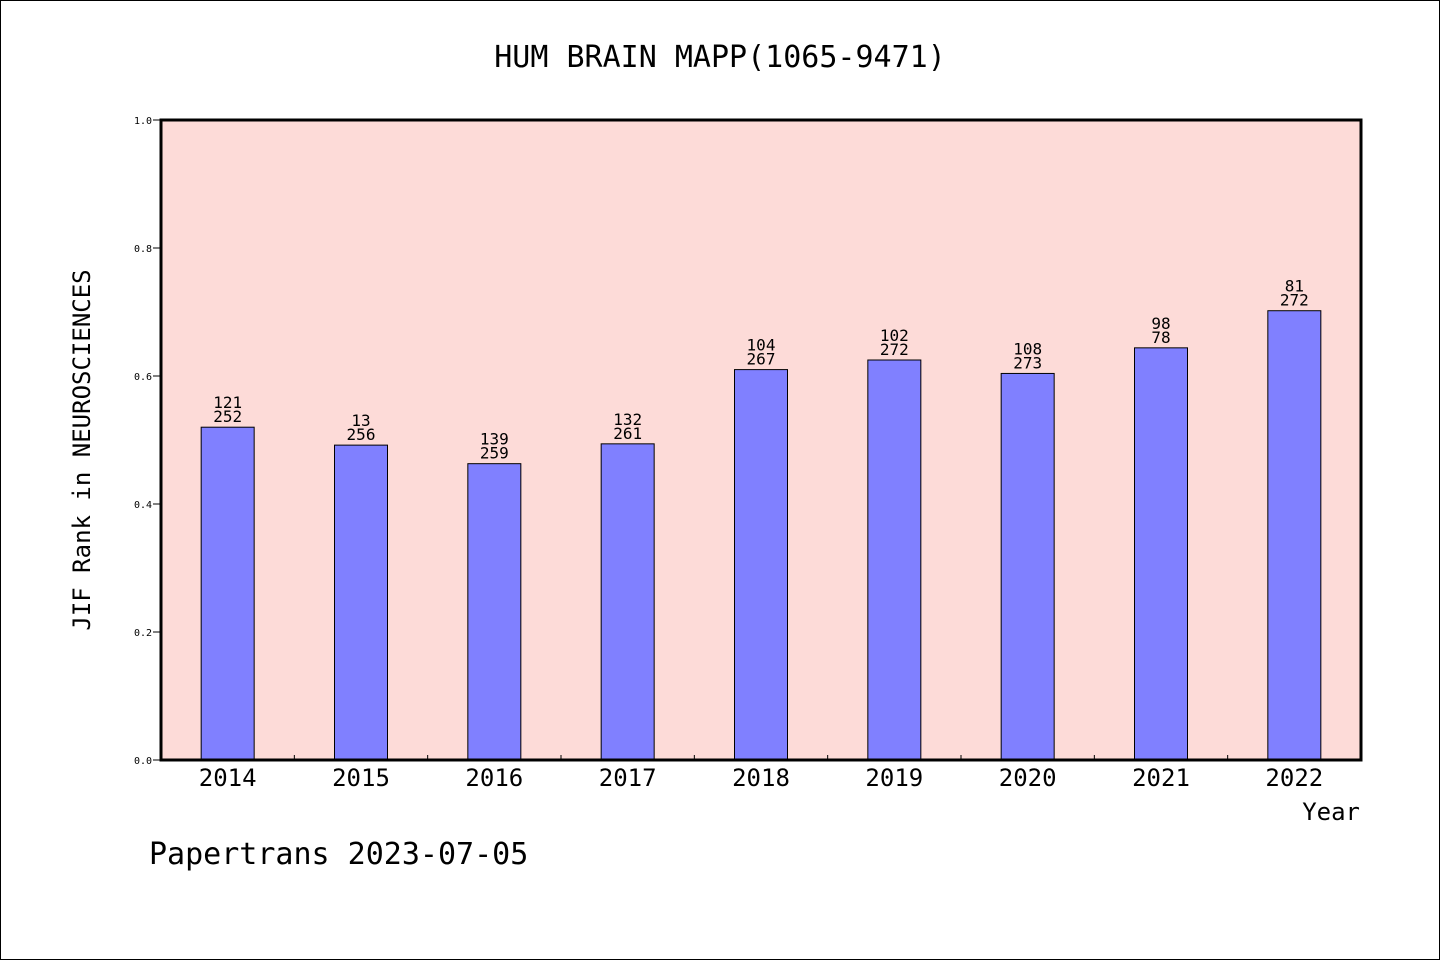  I want to click on y-axis-label: JIF Rank in NEUROSCIENCES, so click(82, 449).